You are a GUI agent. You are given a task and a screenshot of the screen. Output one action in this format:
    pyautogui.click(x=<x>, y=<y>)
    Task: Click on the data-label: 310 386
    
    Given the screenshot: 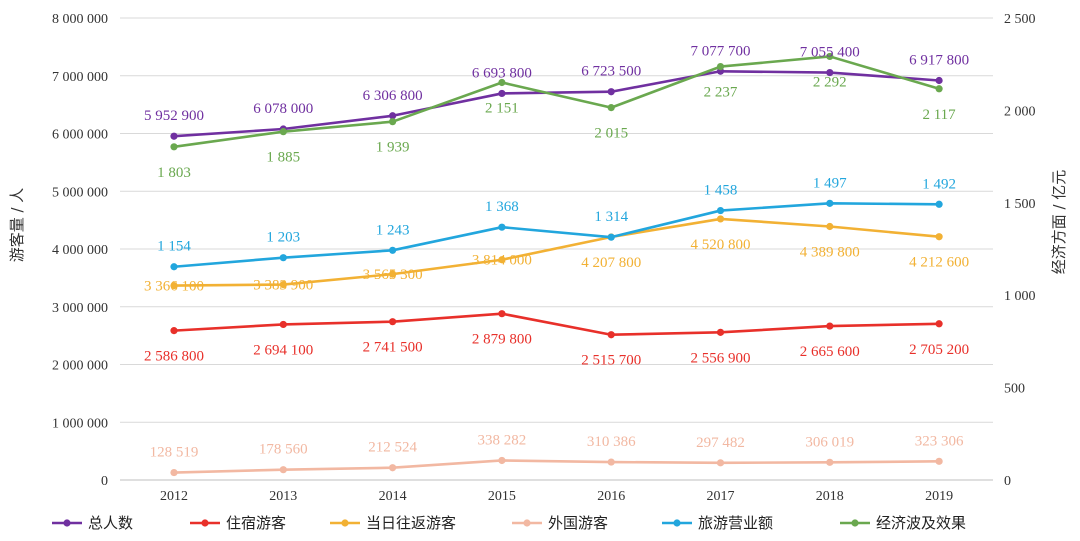 What is the action you would take?
    pyautogui.click(x=611, y=442)
    